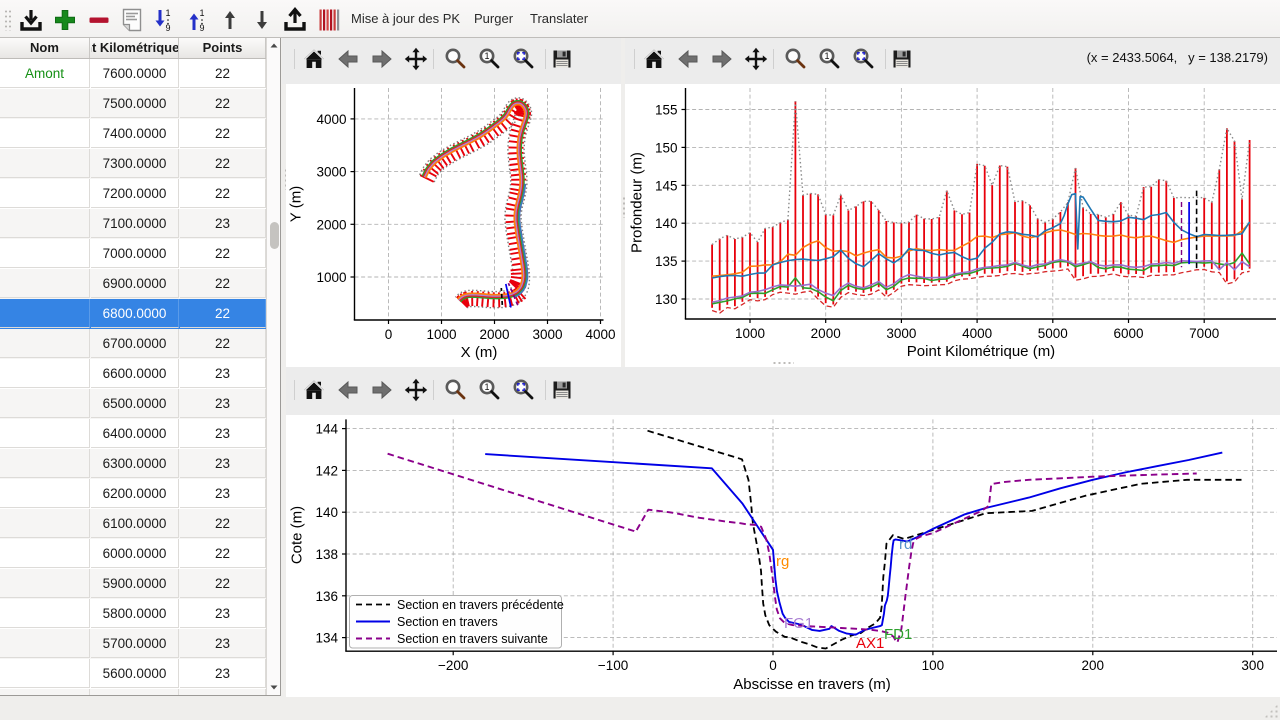 Image resolution: width=1280 pixels, height=720 pixels. Describe the element at coordinates (296, 204) in the screenshot. I see `svg-text: Y (m)` at that location.